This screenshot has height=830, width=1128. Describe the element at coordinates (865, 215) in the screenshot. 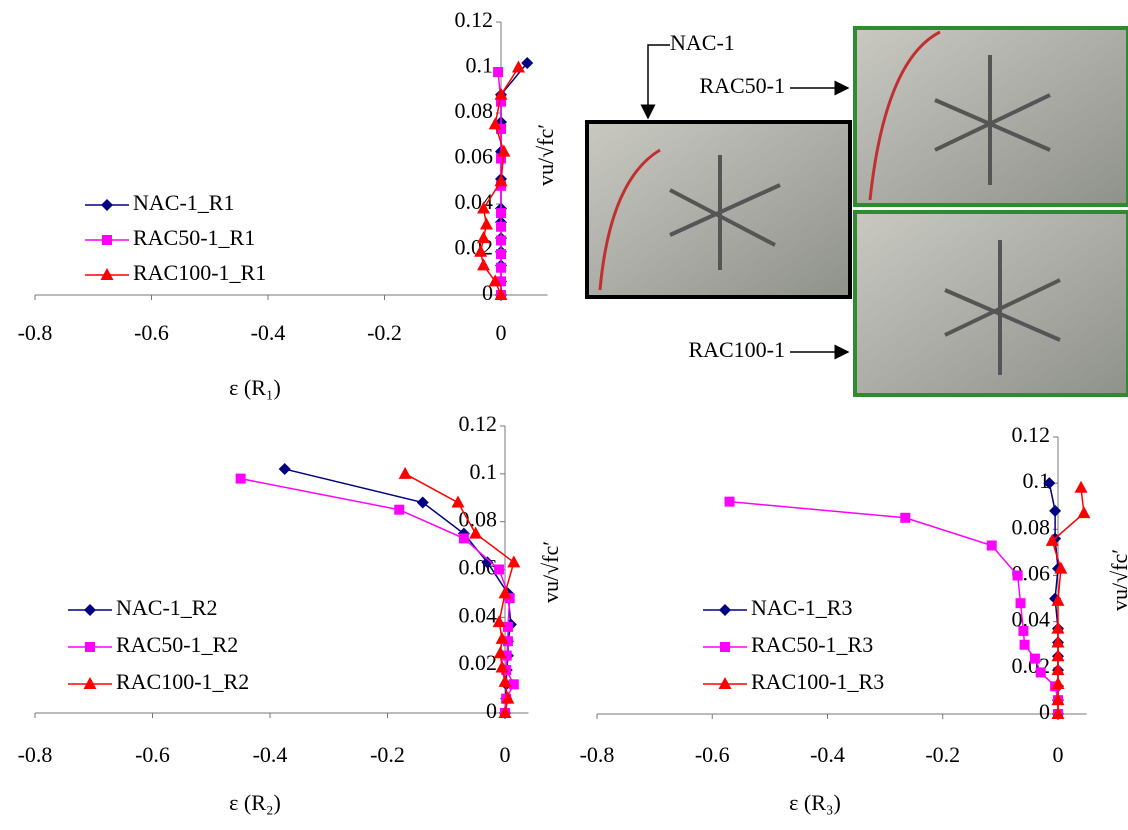

I see `photo-apparatus` at that location.